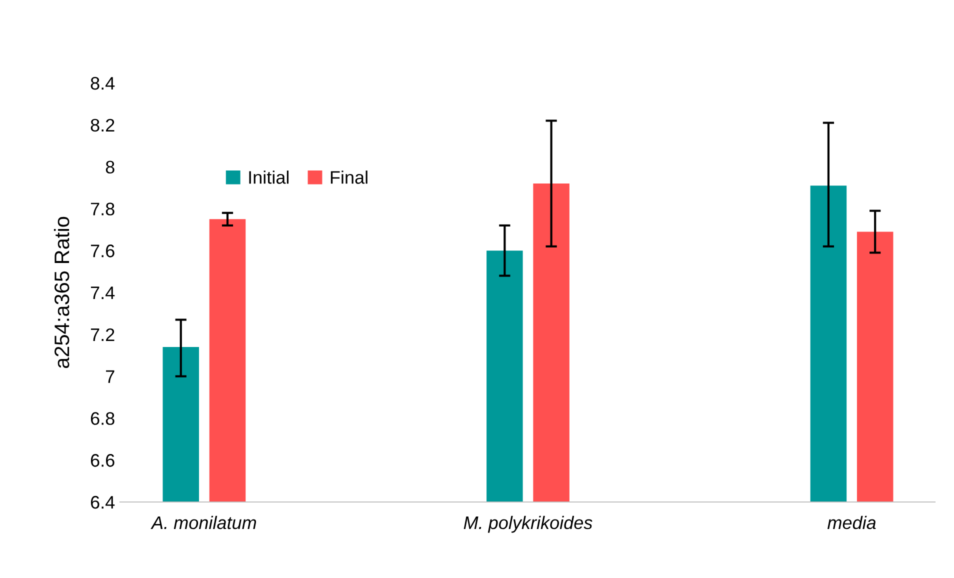 Image resolution: width=954 pixels, height=578 pixels. What do you see at coordinates (102, 460) in the screenshot?
I see `y-tick-label: 6.6` at bounding box center [102, 460].